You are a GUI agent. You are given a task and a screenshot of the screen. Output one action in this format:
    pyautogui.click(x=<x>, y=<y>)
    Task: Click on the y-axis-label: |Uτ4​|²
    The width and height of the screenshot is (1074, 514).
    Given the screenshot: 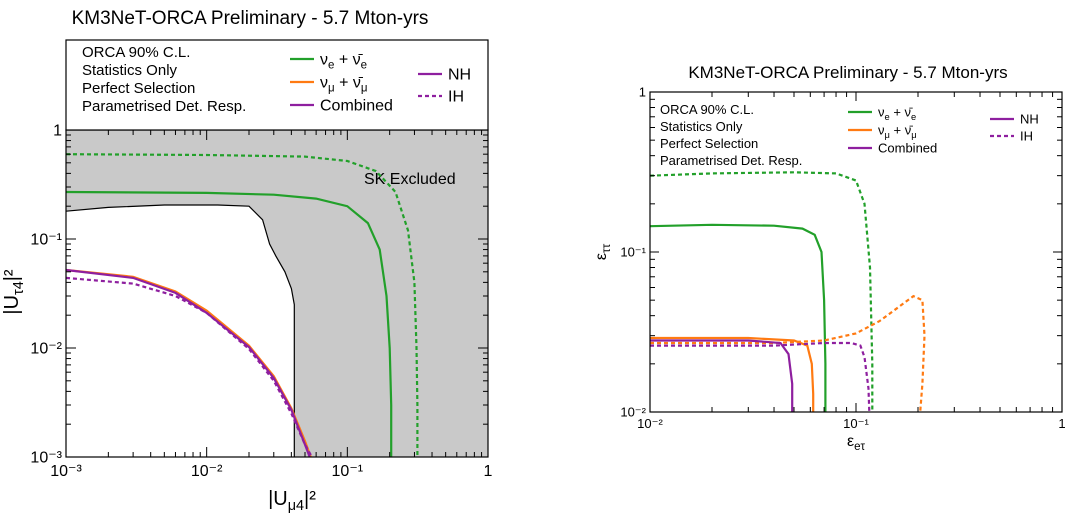 What is the action you would take?
    pyautogui.click(x=14, y=292)
    